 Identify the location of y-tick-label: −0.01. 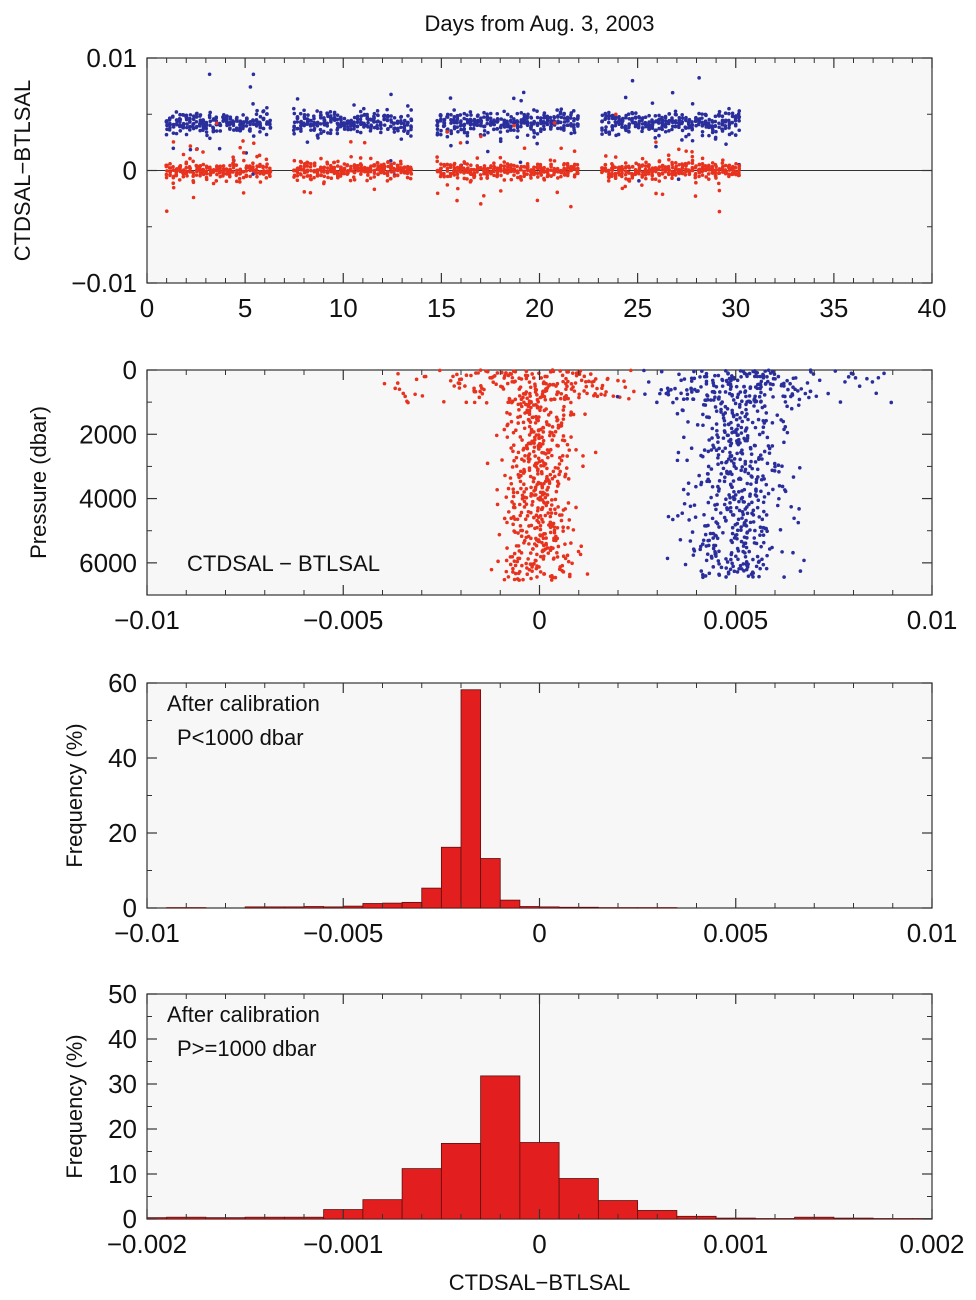
(104, 283).